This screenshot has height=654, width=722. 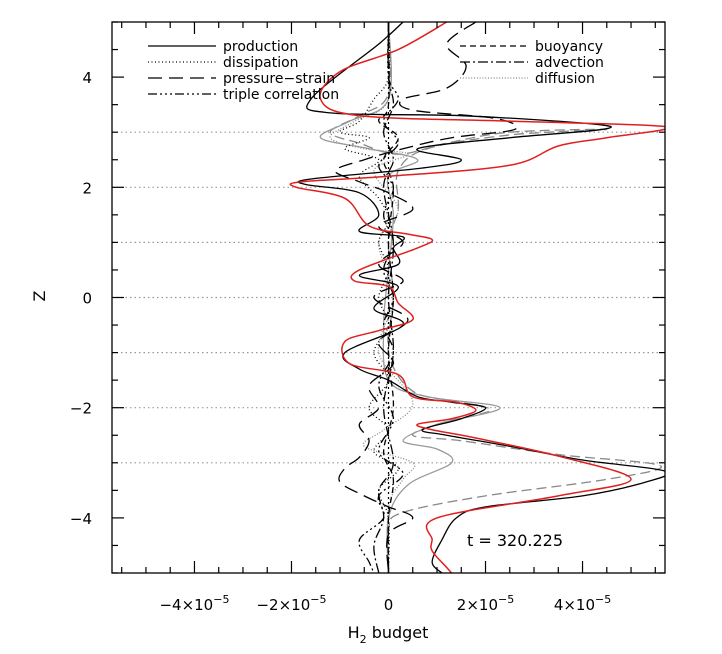 What do you see at coordinates (87, 188) in the screenshot?
I see `y-tick-label: 2` at bounding box center [87, 188].